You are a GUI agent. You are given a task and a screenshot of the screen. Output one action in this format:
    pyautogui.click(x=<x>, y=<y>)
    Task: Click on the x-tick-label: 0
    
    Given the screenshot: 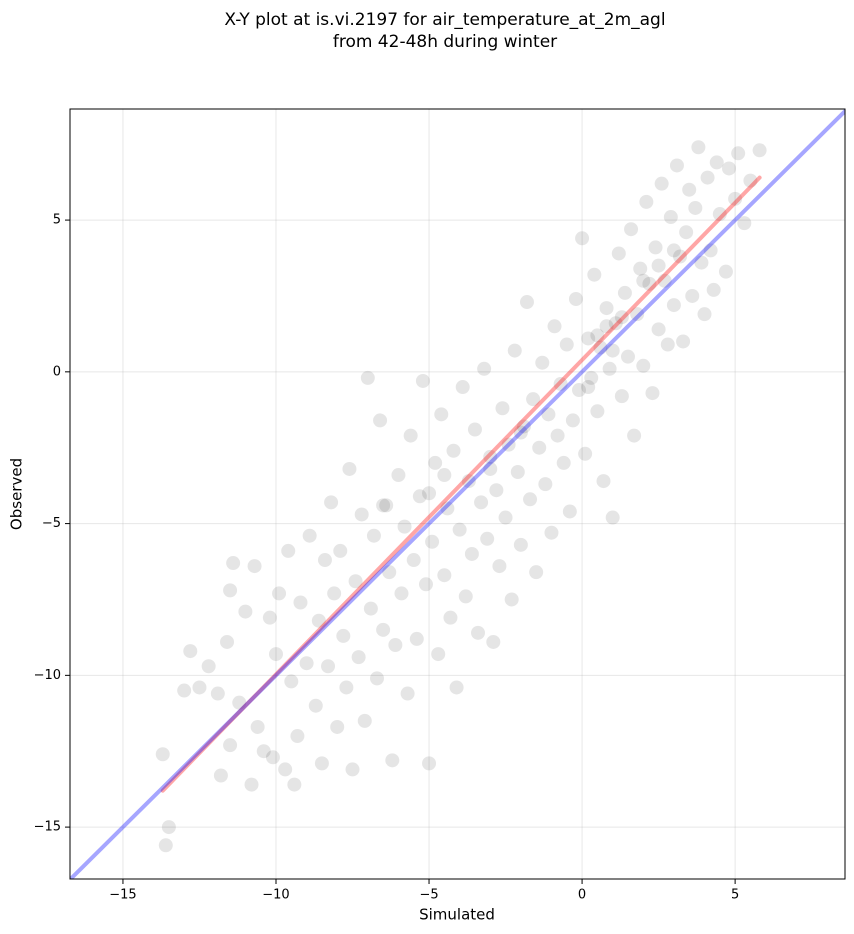 What is the action you would take?
    pyautogui.click(x=582, y=895)
    